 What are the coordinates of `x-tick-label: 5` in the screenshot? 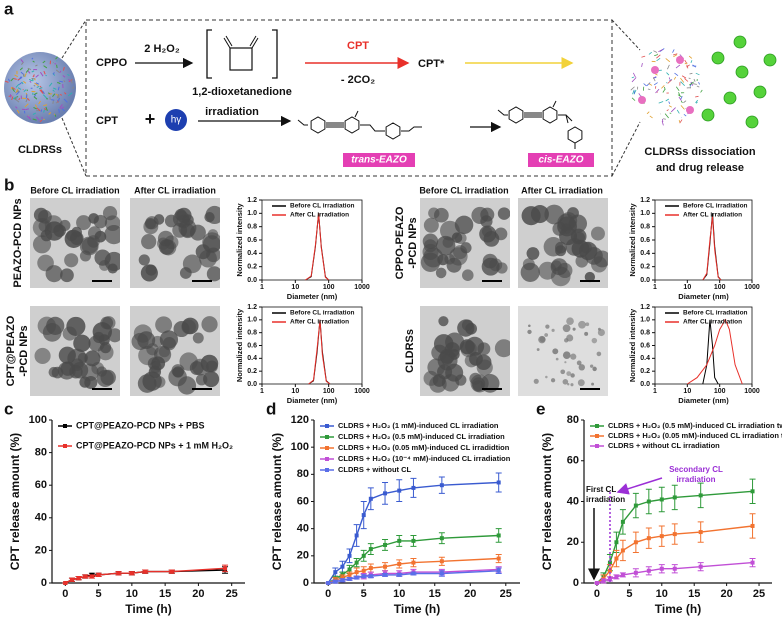 It's located at (629, 594).